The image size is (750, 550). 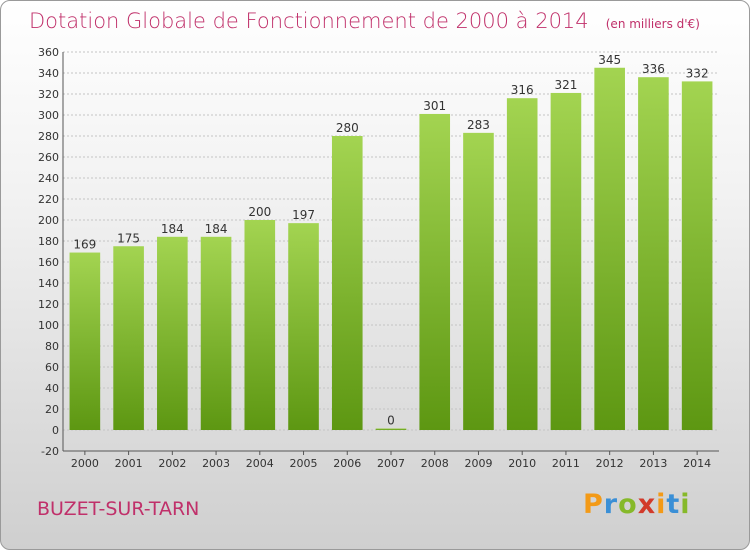 I want to click on y-tick-label: 120, so click(x=48, y=304).